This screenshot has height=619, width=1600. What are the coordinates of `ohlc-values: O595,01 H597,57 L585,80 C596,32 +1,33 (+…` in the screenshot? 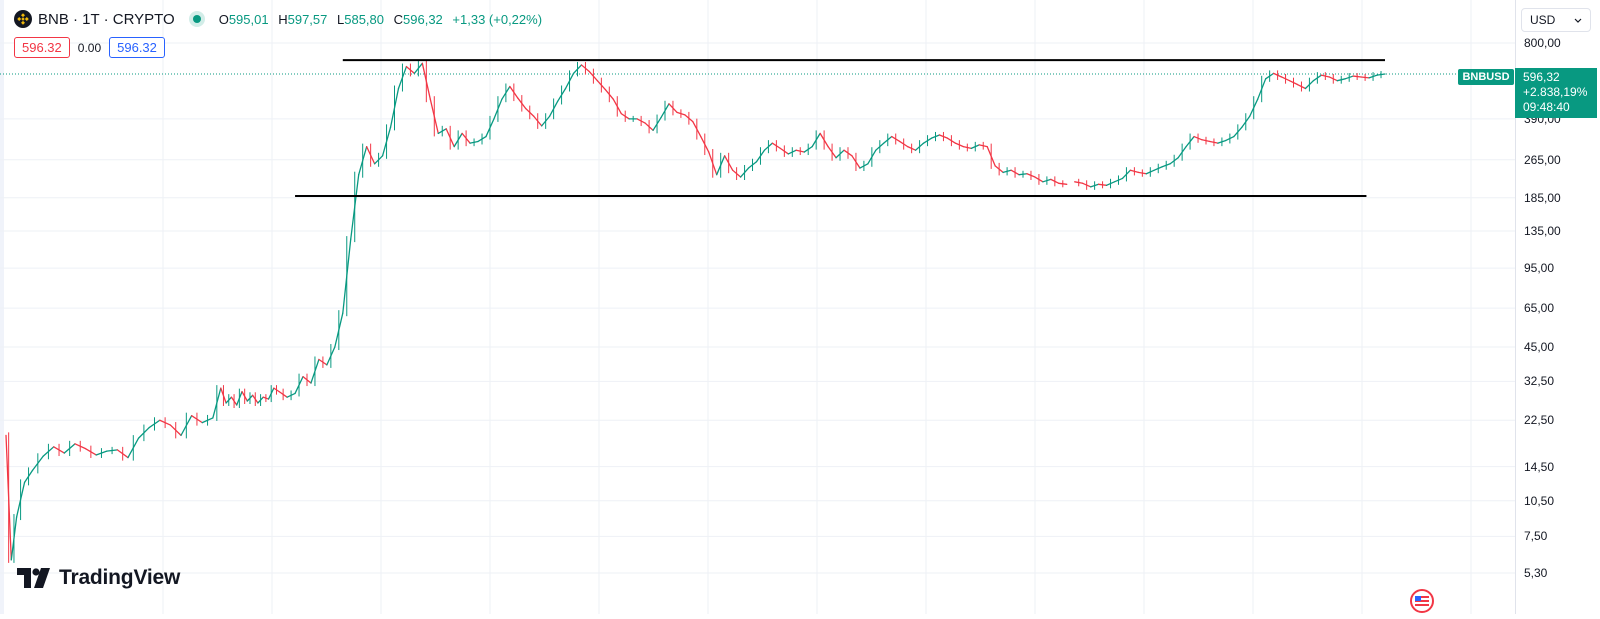 It's located at (380, 19).